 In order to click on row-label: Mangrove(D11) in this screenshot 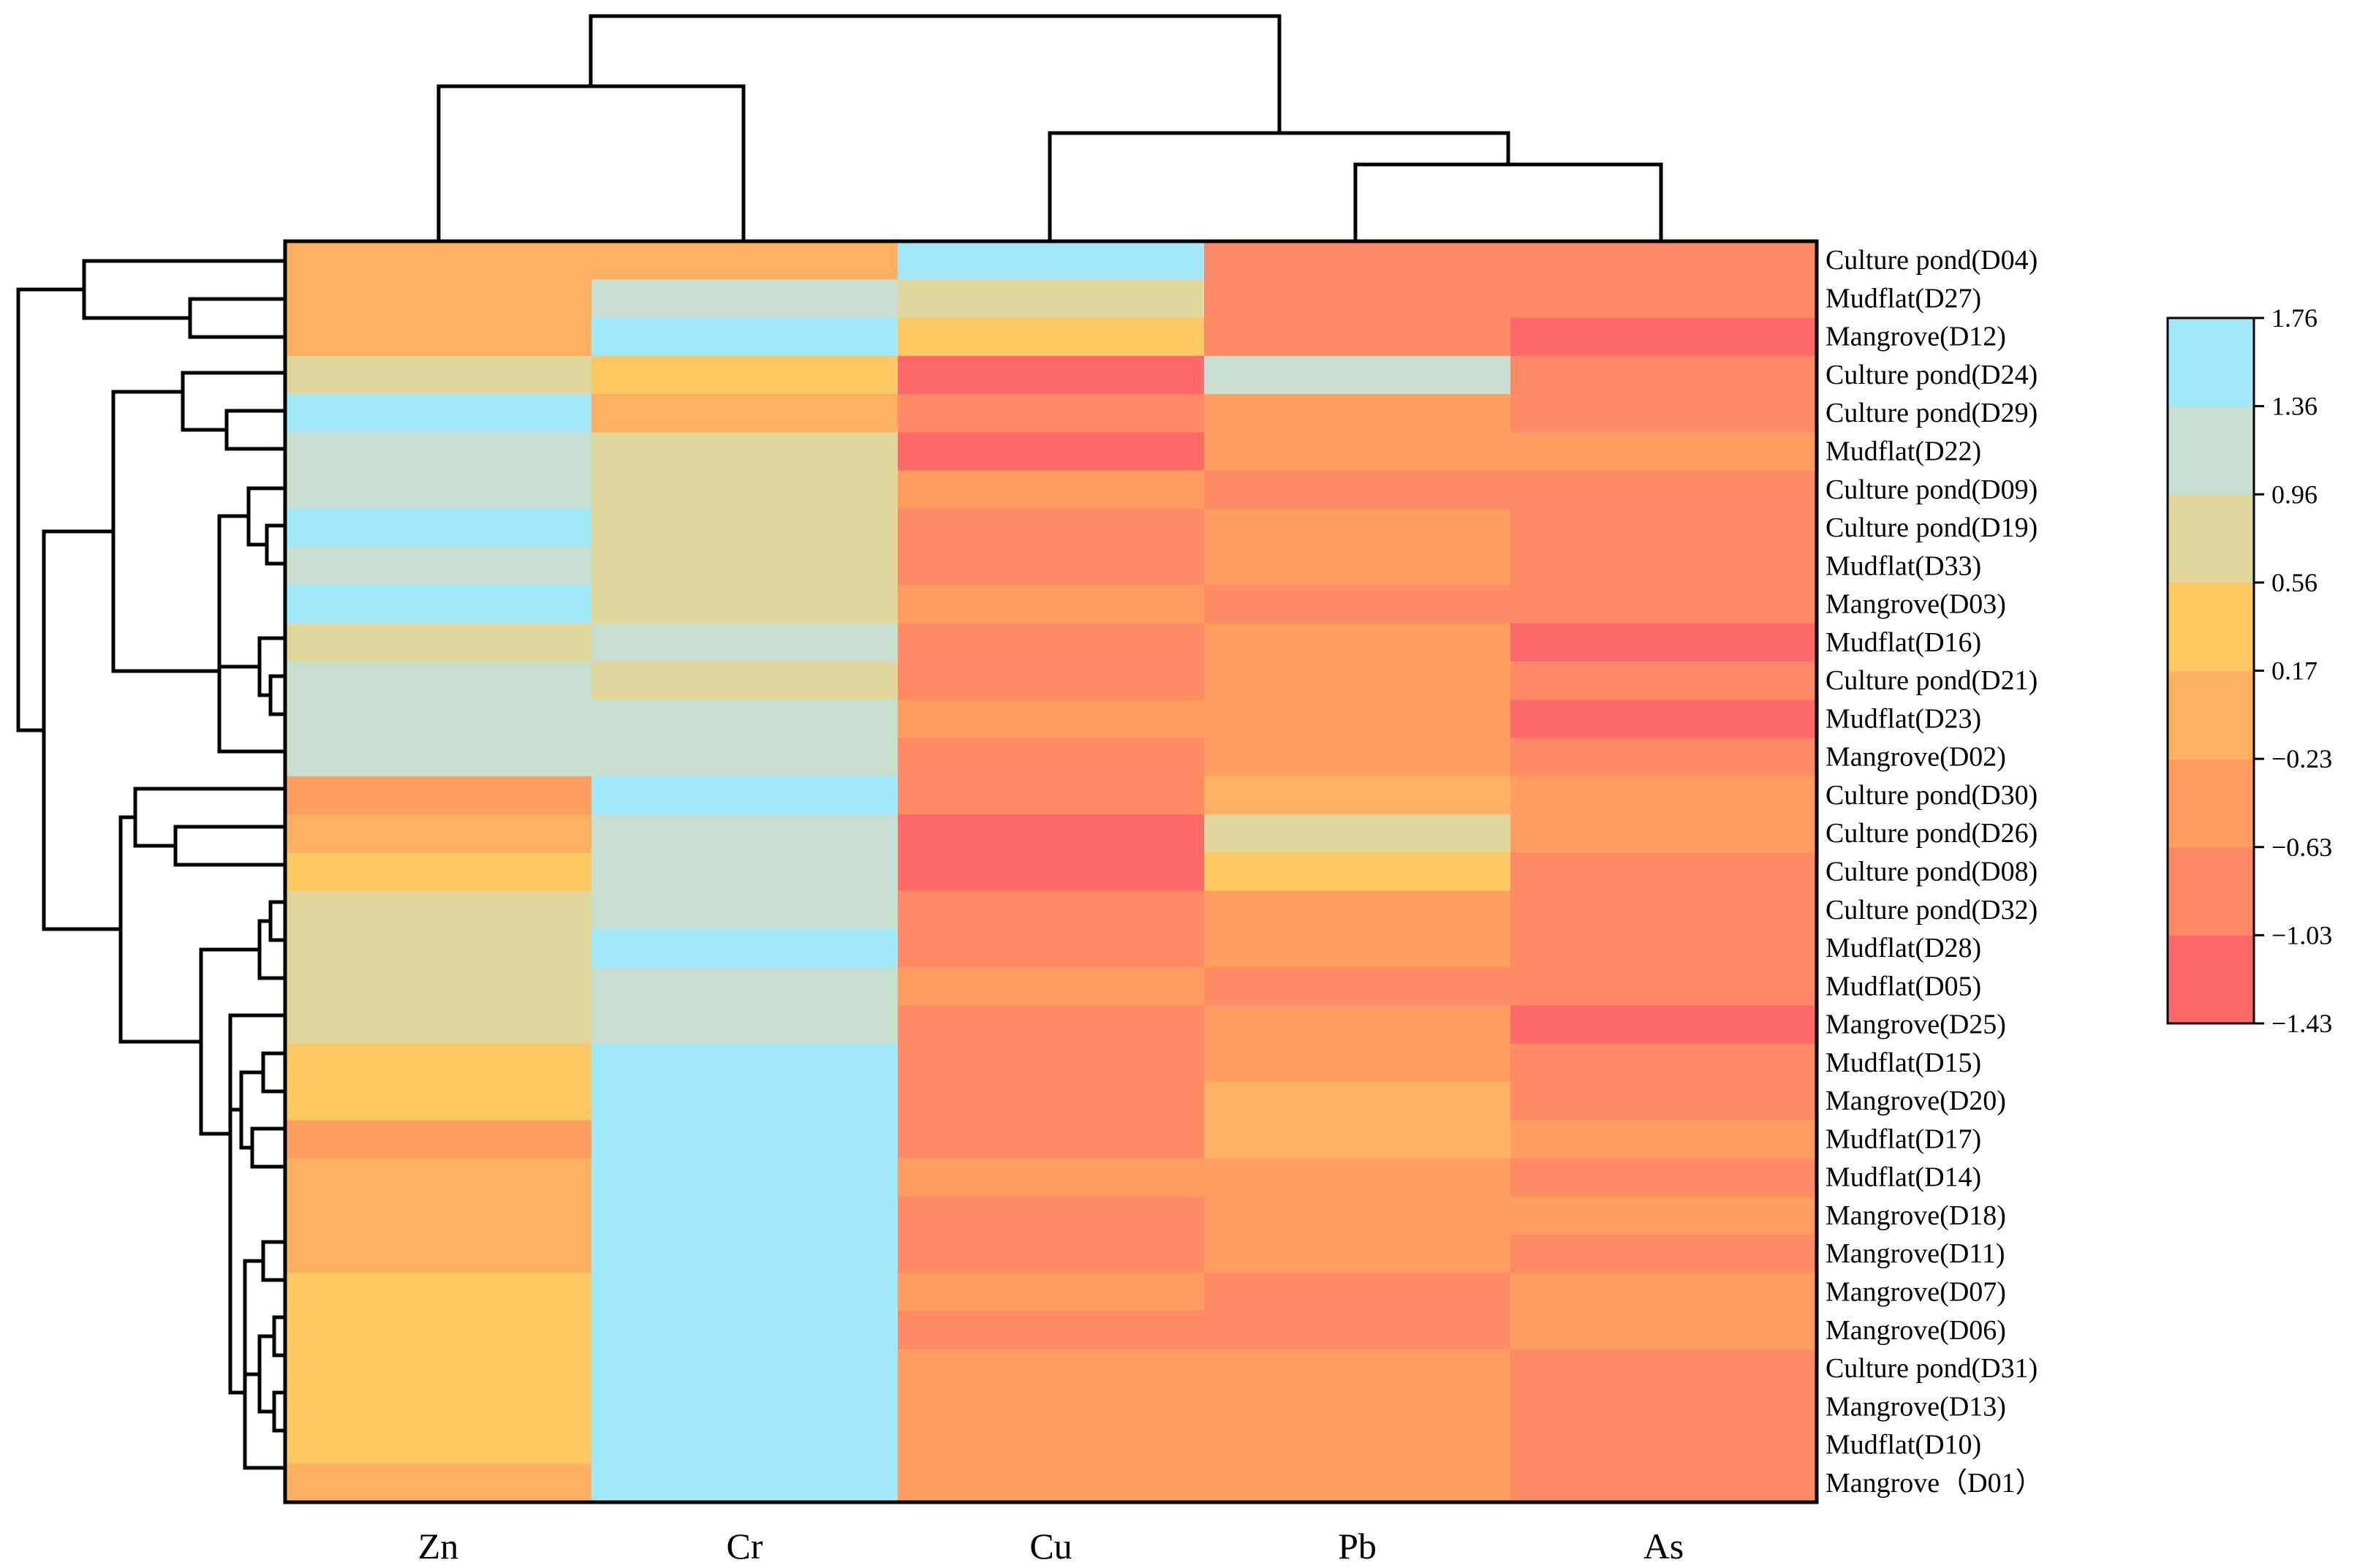, I will do `click(1915, 1254)`.